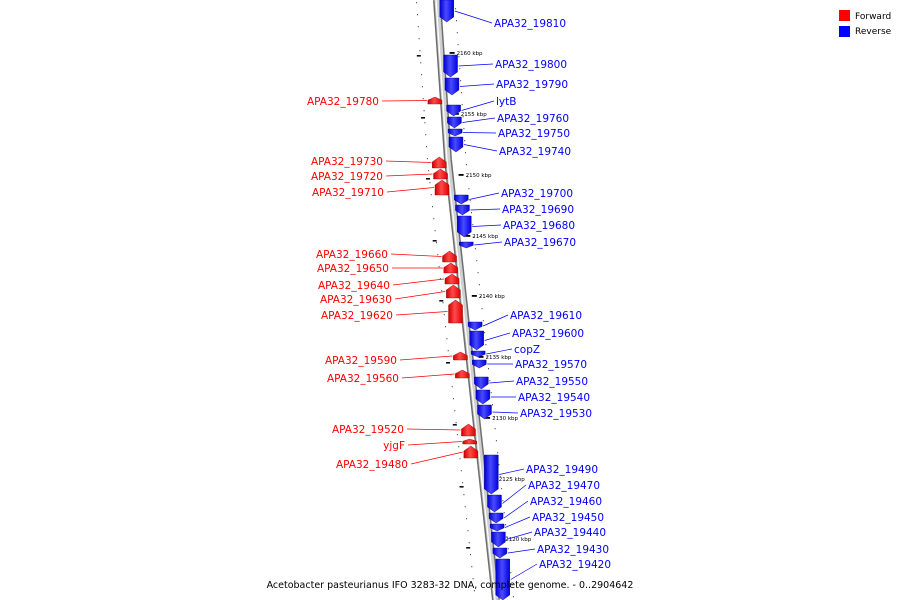  I want to click on gene-label: APA32_19720, so click(347, 177).